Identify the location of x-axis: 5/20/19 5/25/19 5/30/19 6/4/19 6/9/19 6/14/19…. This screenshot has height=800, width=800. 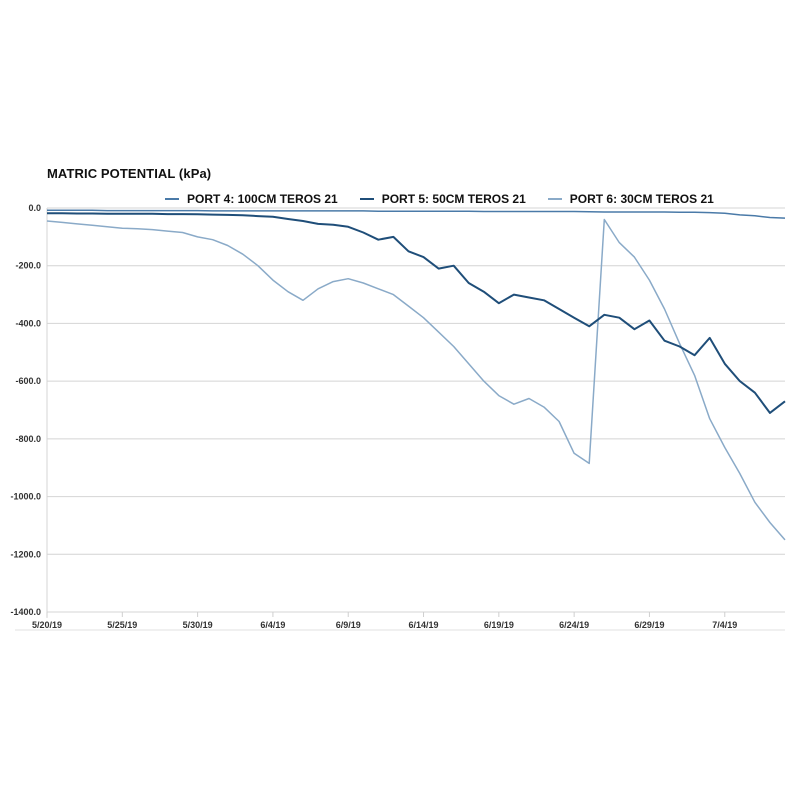
(400, 621).